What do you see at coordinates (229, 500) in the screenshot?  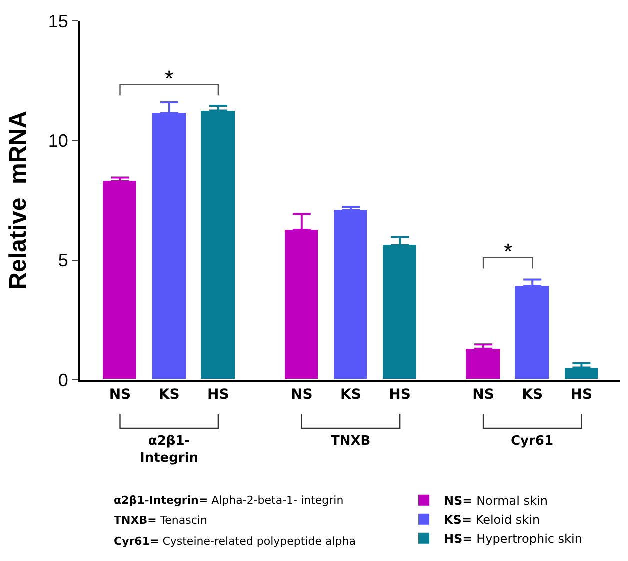 I see `text: α2β1-Integrin= Alpha-2-beta-1- integrin` at bounding box center [229, 500].